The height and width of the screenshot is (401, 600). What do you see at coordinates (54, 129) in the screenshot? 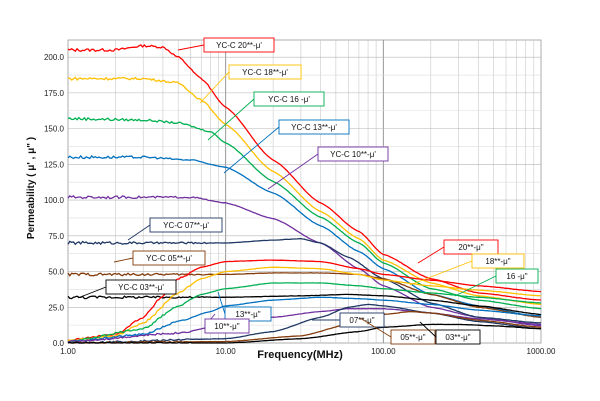
I see `y-tick-label: 150.0` at bounding box center [54, 129].